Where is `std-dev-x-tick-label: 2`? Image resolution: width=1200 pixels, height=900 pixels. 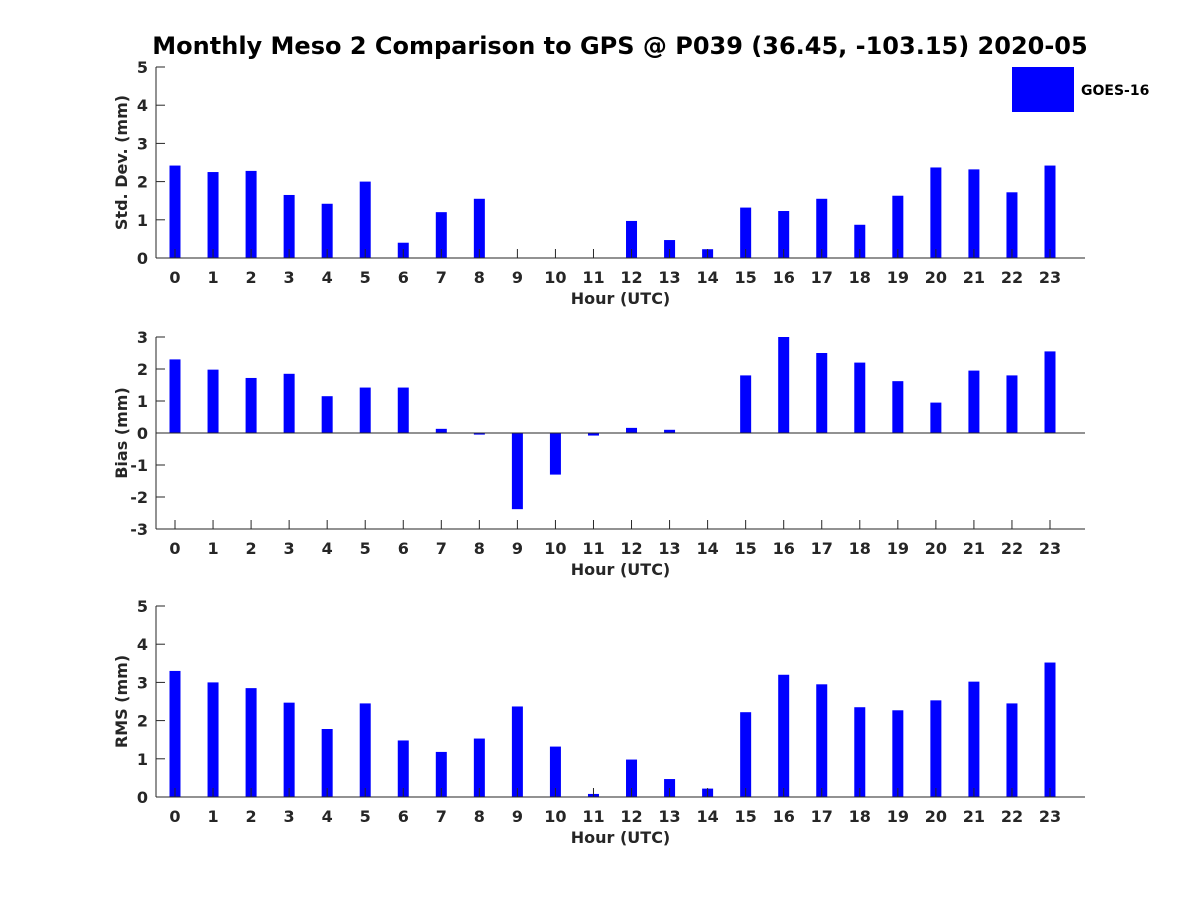
std-dev-x-tick-label: 2 is located at coordinates (251, 277).